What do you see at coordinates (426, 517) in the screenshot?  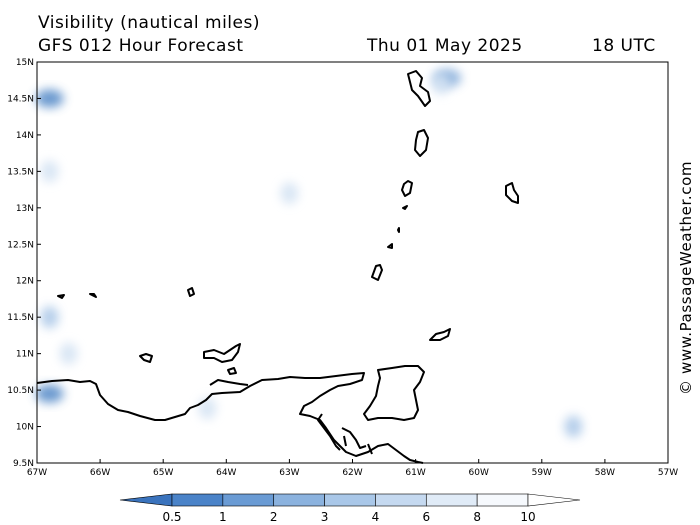 I see `colorbar-label: 6` at bounding box center [426, 517].